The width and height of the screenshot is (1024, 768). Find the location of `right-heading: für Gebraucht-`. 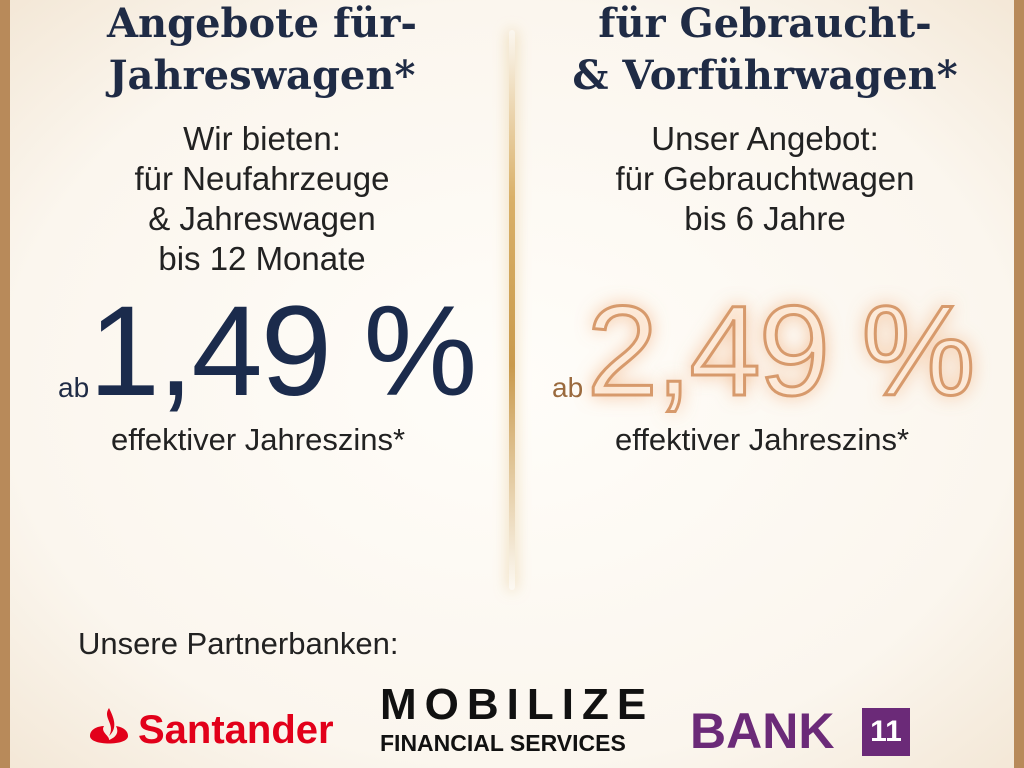

right-heading: für Gebraucht- is located at coordinates (765, 23).